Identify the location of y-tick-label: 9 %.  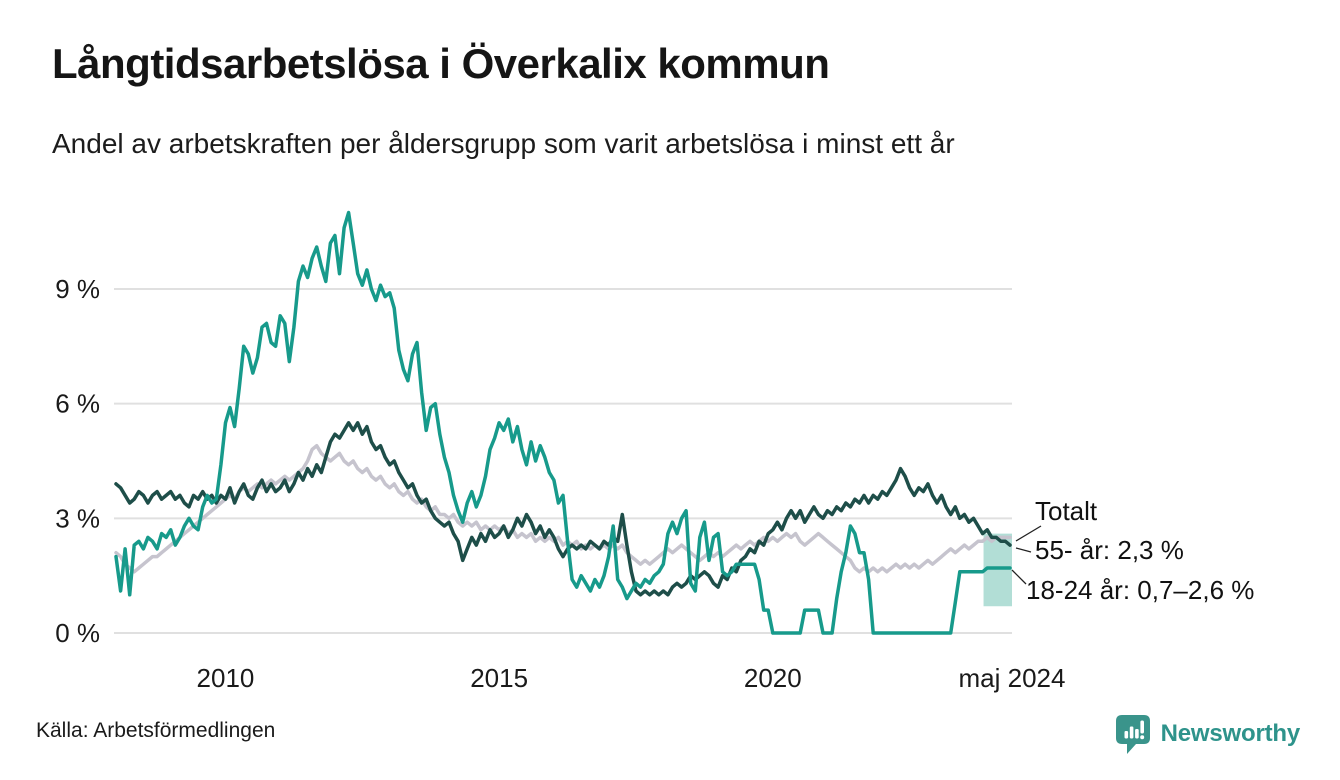
(77, 289).